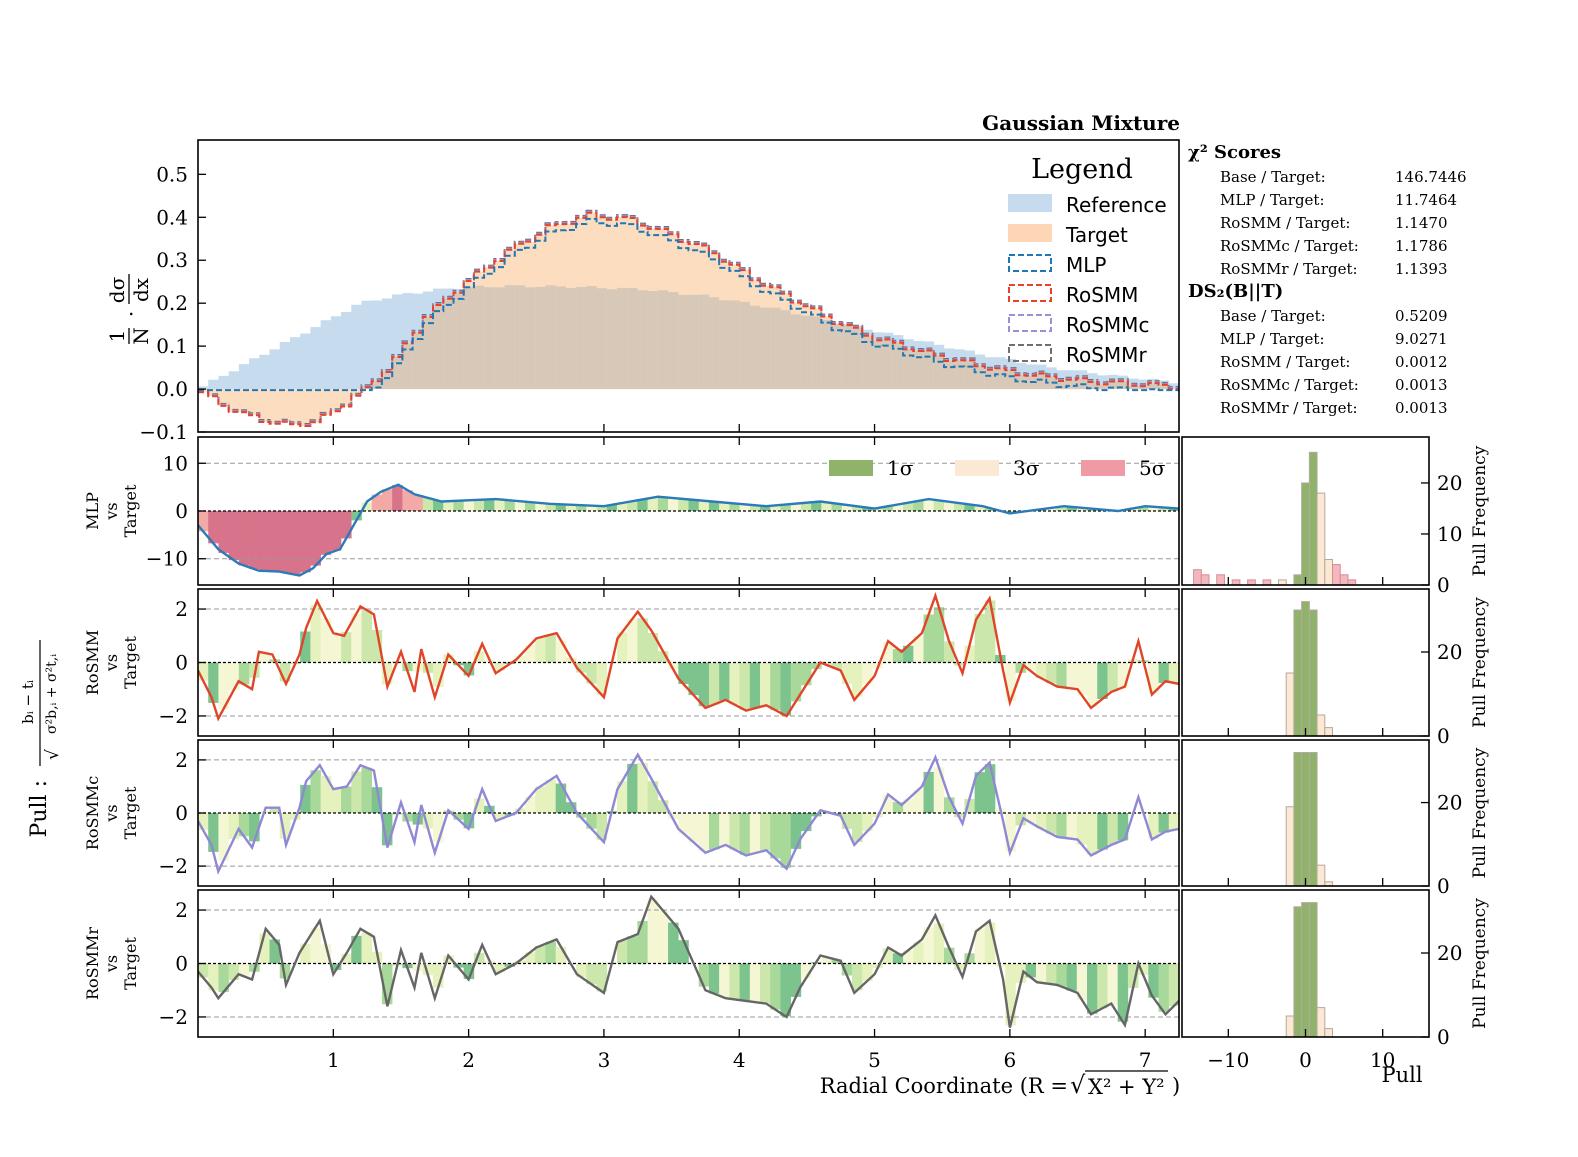 The width and height of the screenshot is (1578, 1157). I want to click on main-ytick-label: 0.1, so click(172, 346).